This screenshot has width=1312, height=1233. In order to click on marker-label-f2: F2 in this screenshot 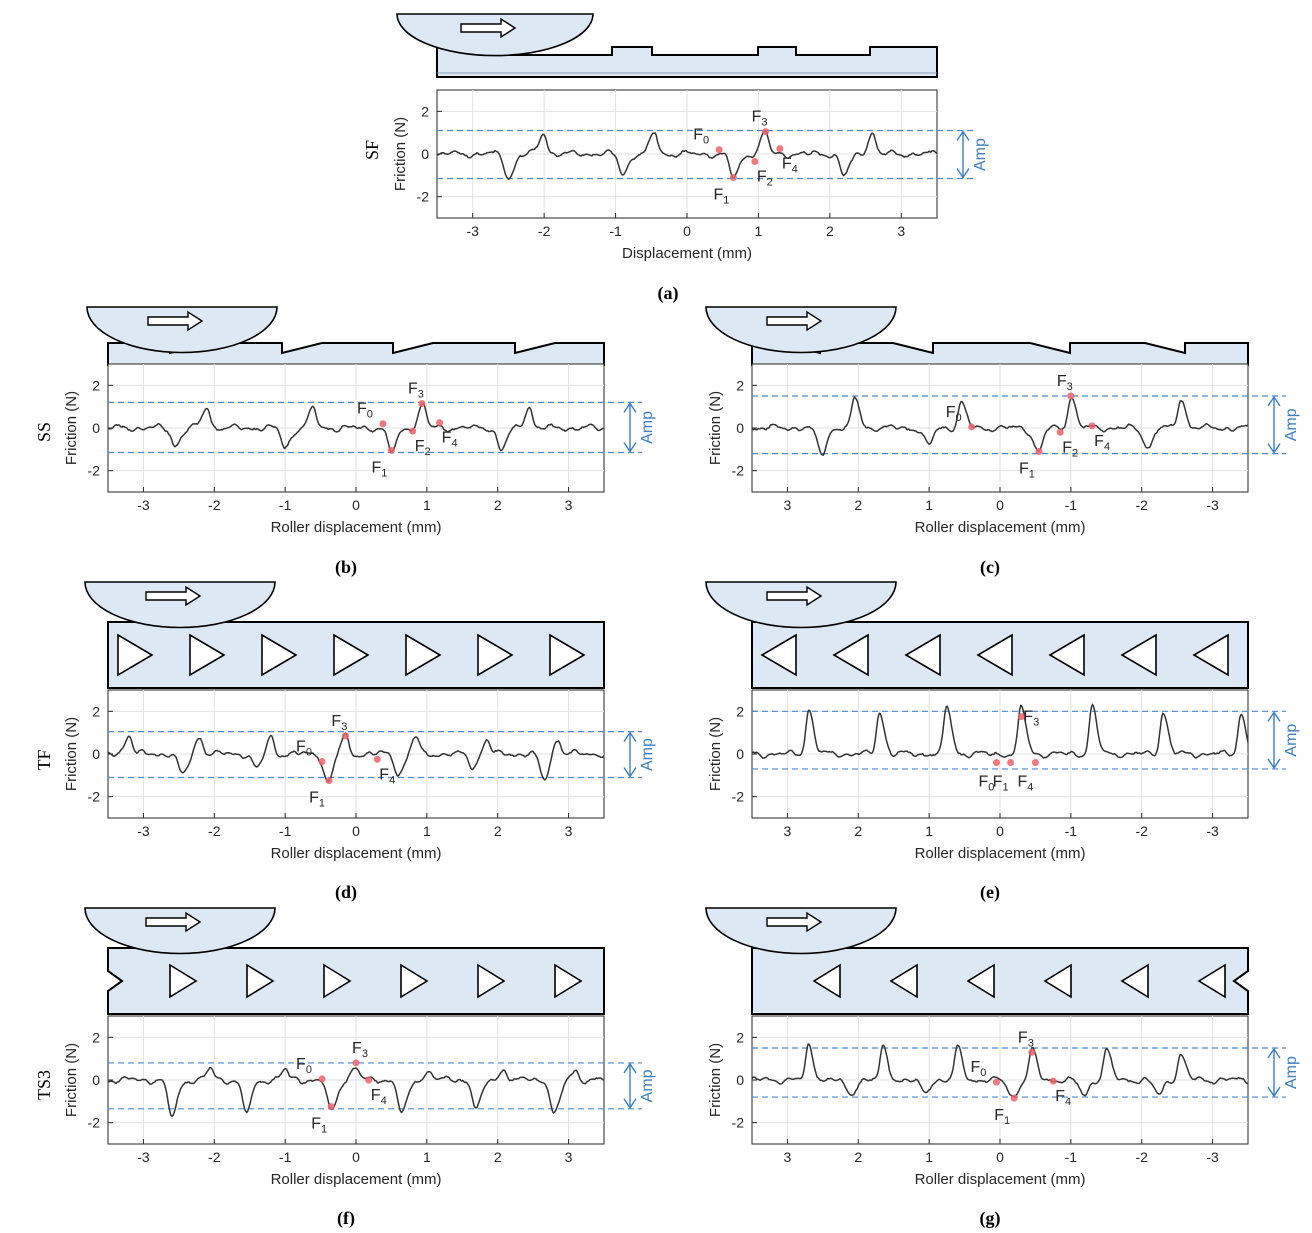, I will do `click(1070, 449)`.